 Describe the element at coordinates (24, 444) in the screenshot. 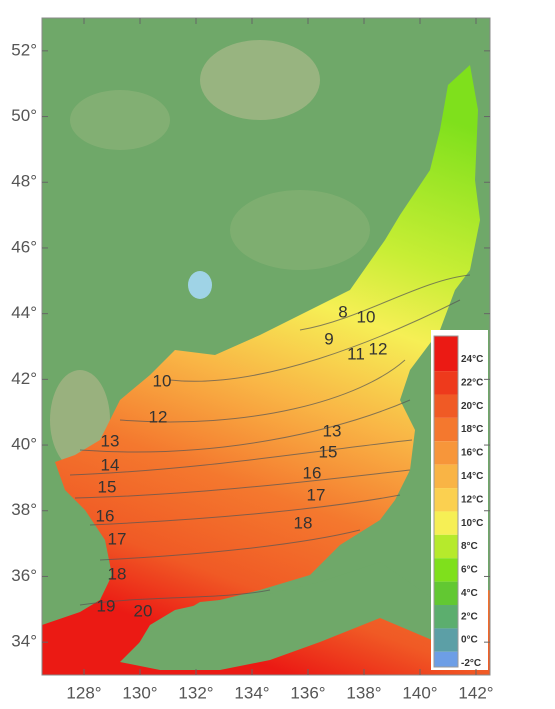

I see `y-tick-label: 40°` at that location.